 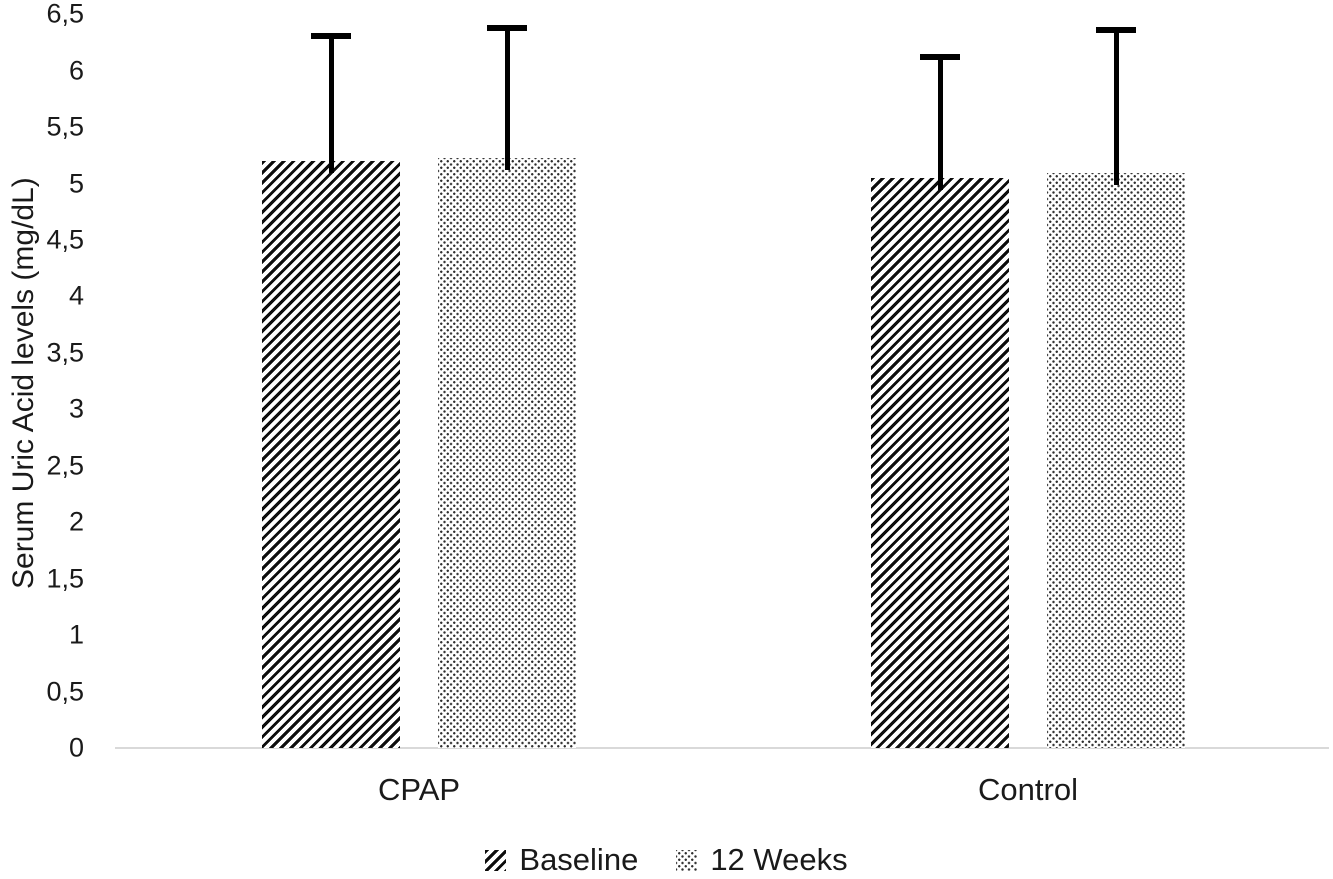 What do you see at coordinates (507, 100) in the screenshot?
I see `error-bar-line-cpap-12-weeks` at bounding box center [507, 100].